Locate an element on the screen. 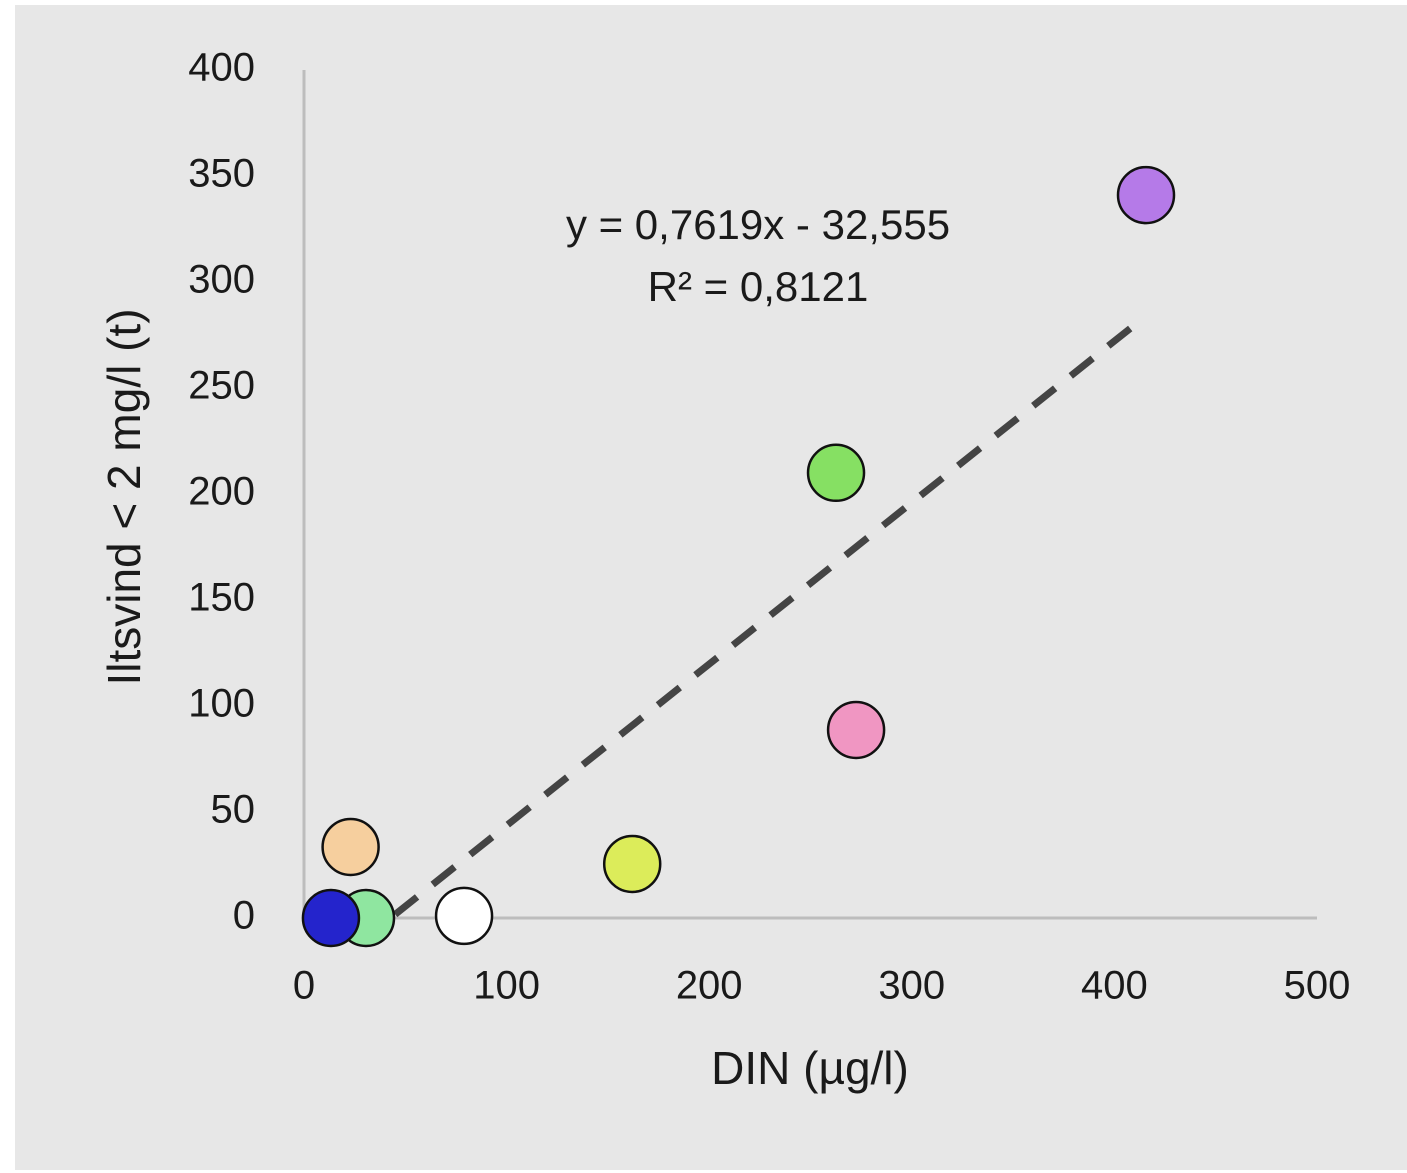 The height and width of the screenshot is (1173, 1407). x-tick-label: 400 is located at coordinates (1114, 986).